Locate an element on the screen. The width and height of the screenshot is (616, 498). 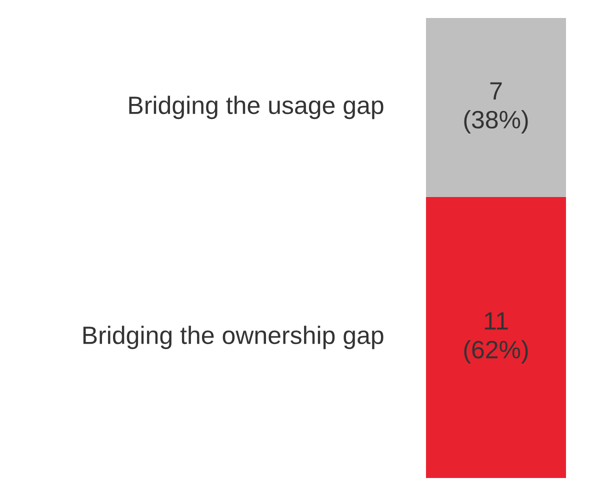
data-label: 7 (38%) is located at coordinates (496, 108).